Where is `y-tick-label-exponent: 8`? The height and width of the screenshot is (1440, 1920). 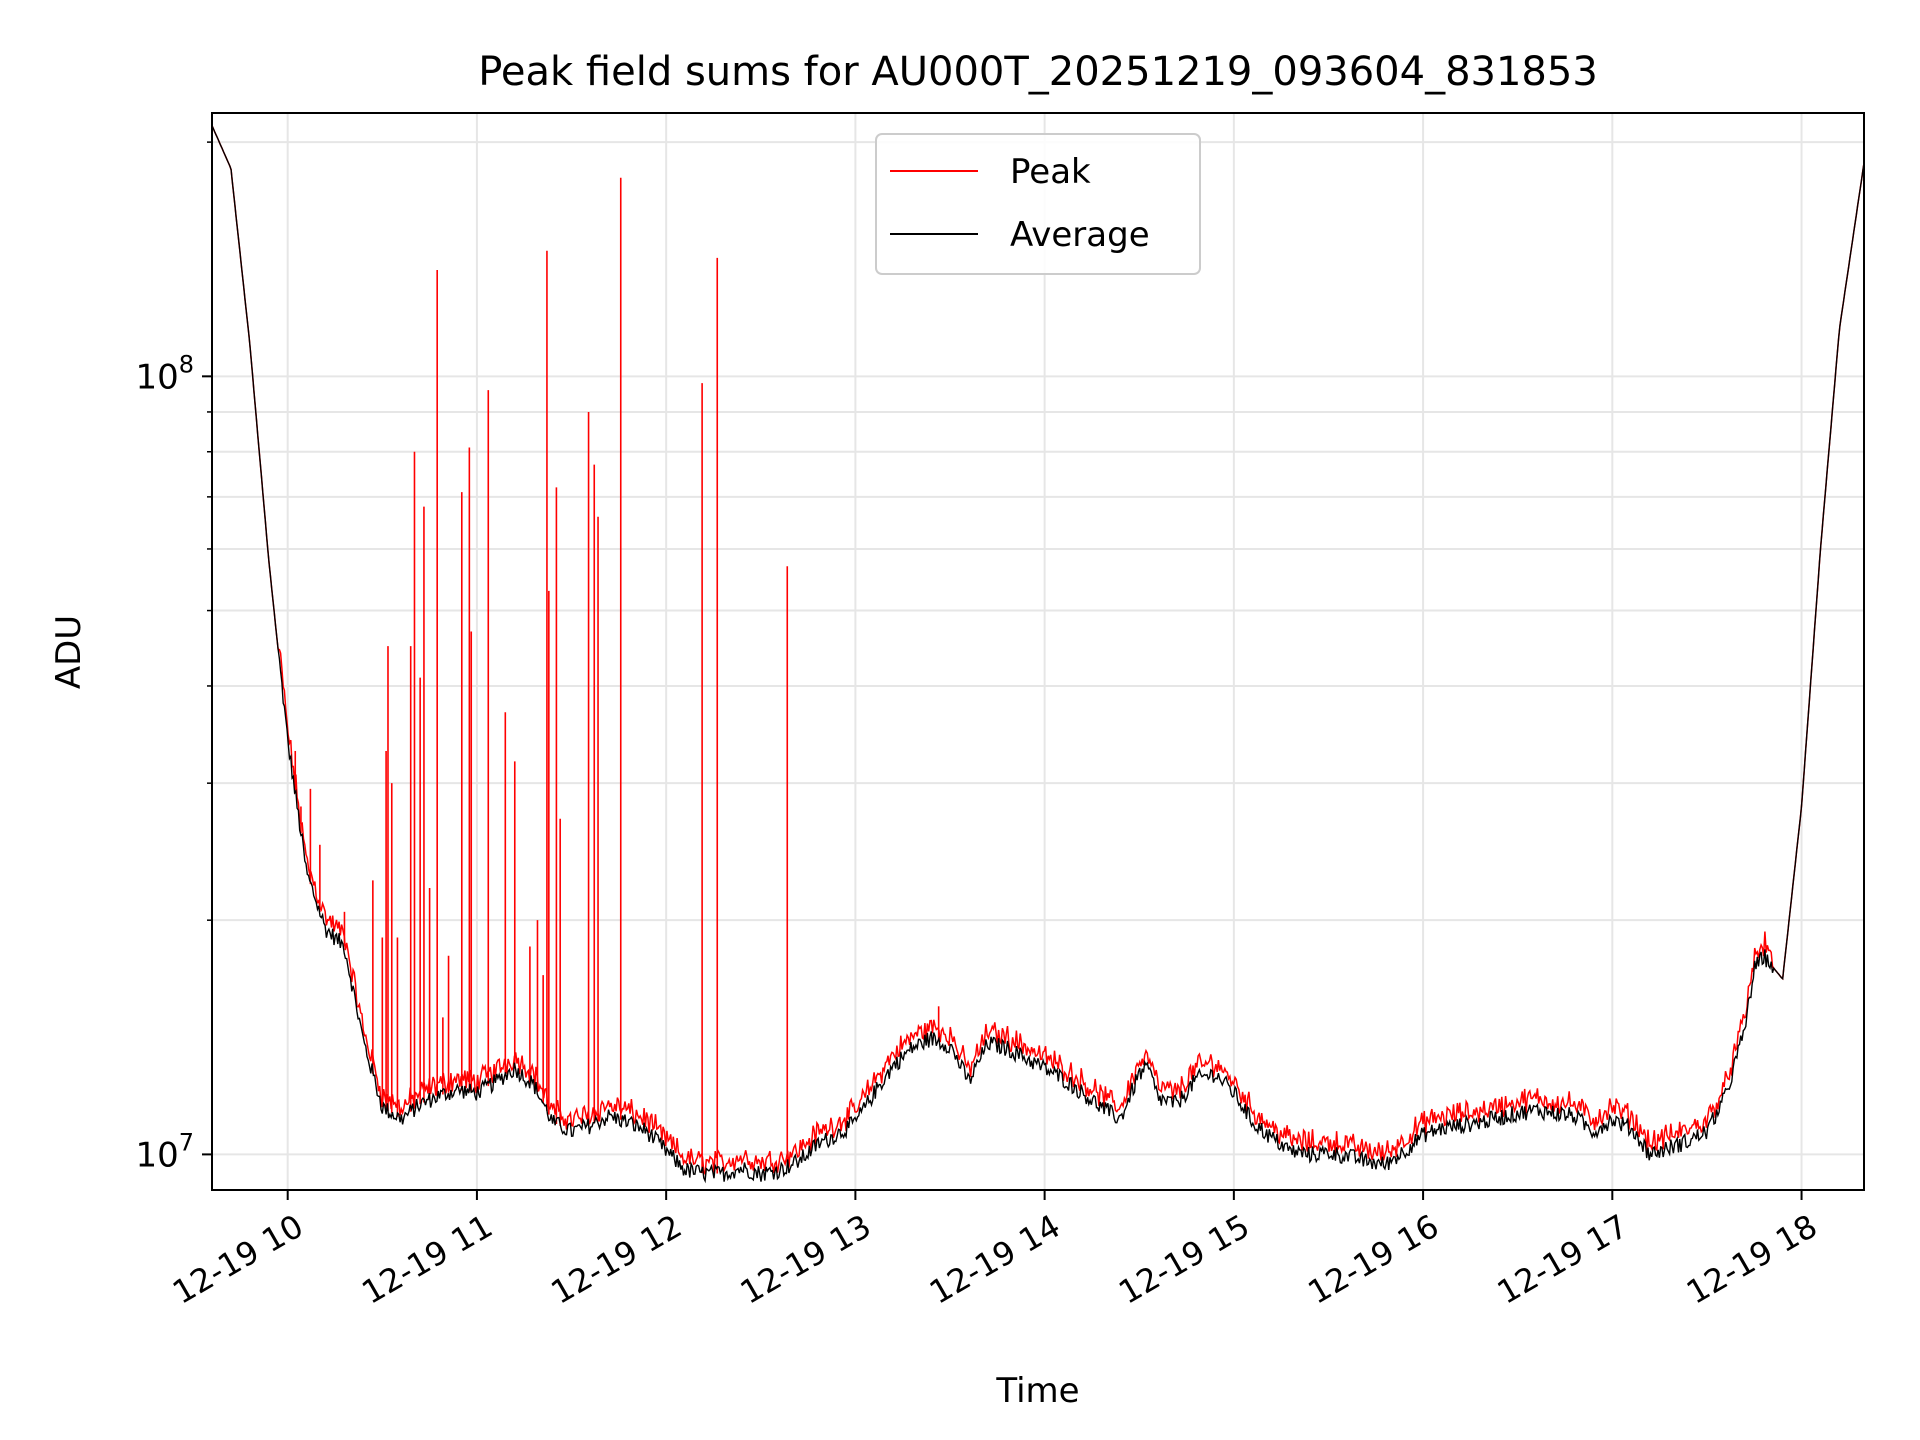
y-tick-label-exponent: 8 is located at coordinates (186, 364).